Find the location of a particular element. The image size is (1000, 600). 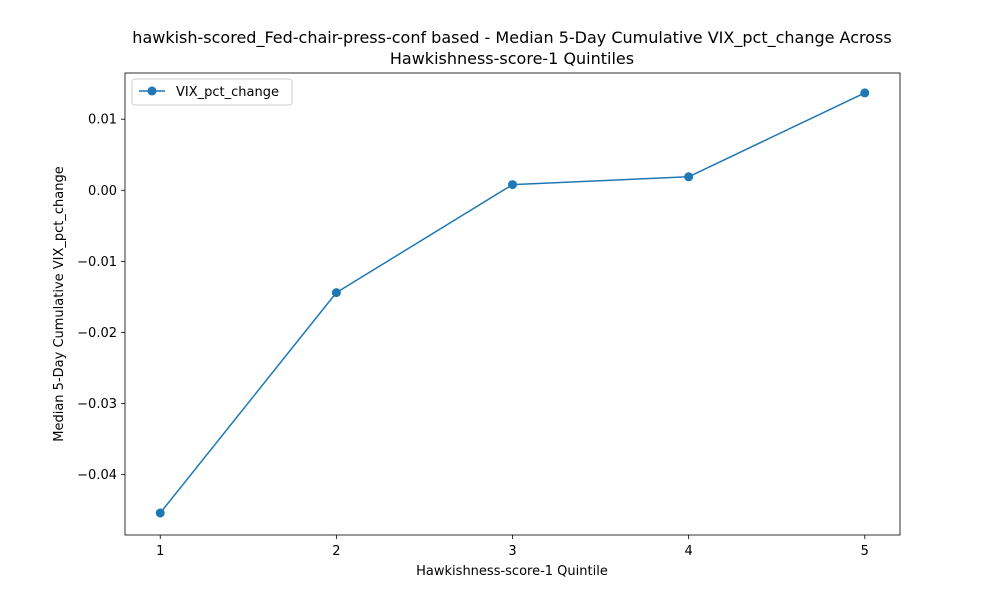

legend-marker-sample is located at coordinates (152, 91).